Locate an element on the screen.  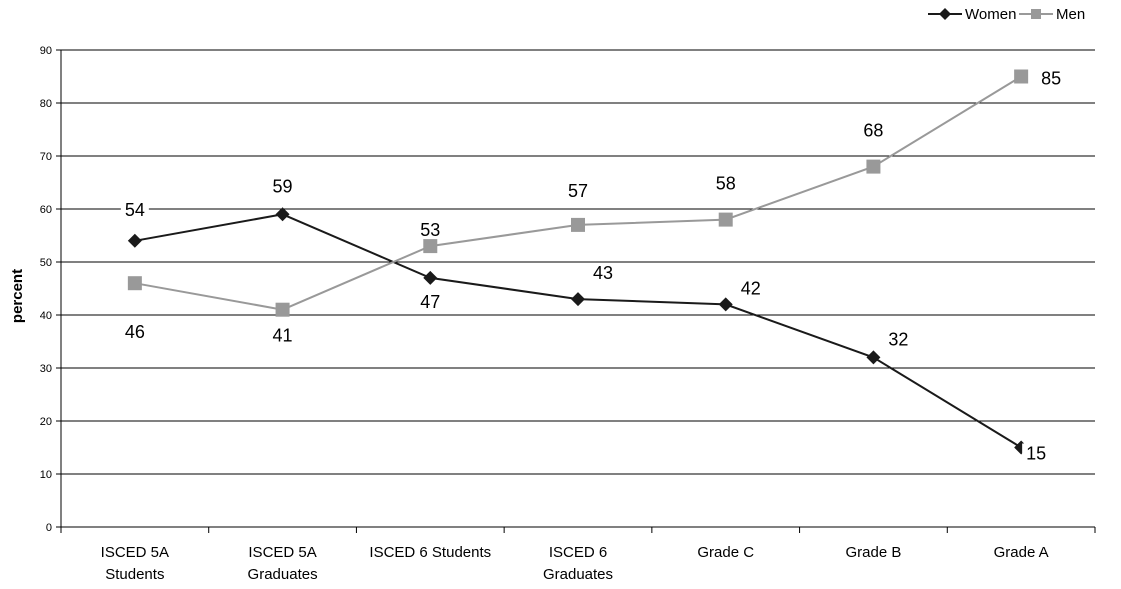
y-tick-label: 60 is located at coordinates (46, 210).